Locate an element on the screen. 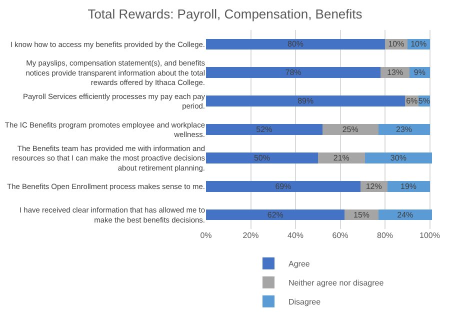 The height and width of the screenshot is (321, 450). data-label: 50% is located at coordinates (262, 157).